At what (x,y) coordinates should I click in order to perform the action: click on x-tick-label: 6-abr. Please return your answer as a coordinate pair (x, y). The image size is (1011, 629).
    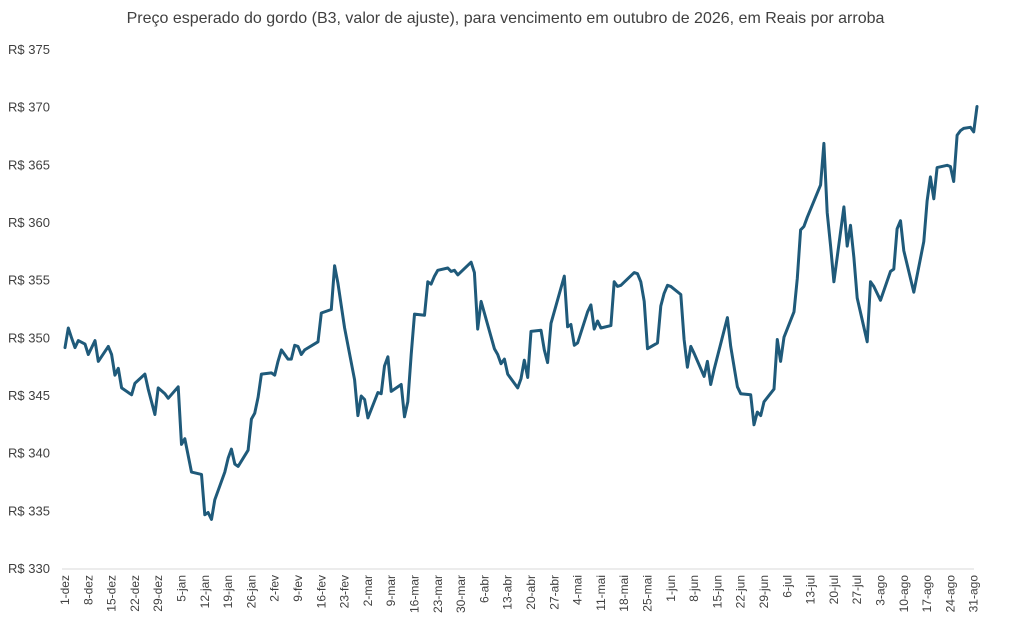
    Looking at the image, I should click on (484, 589).